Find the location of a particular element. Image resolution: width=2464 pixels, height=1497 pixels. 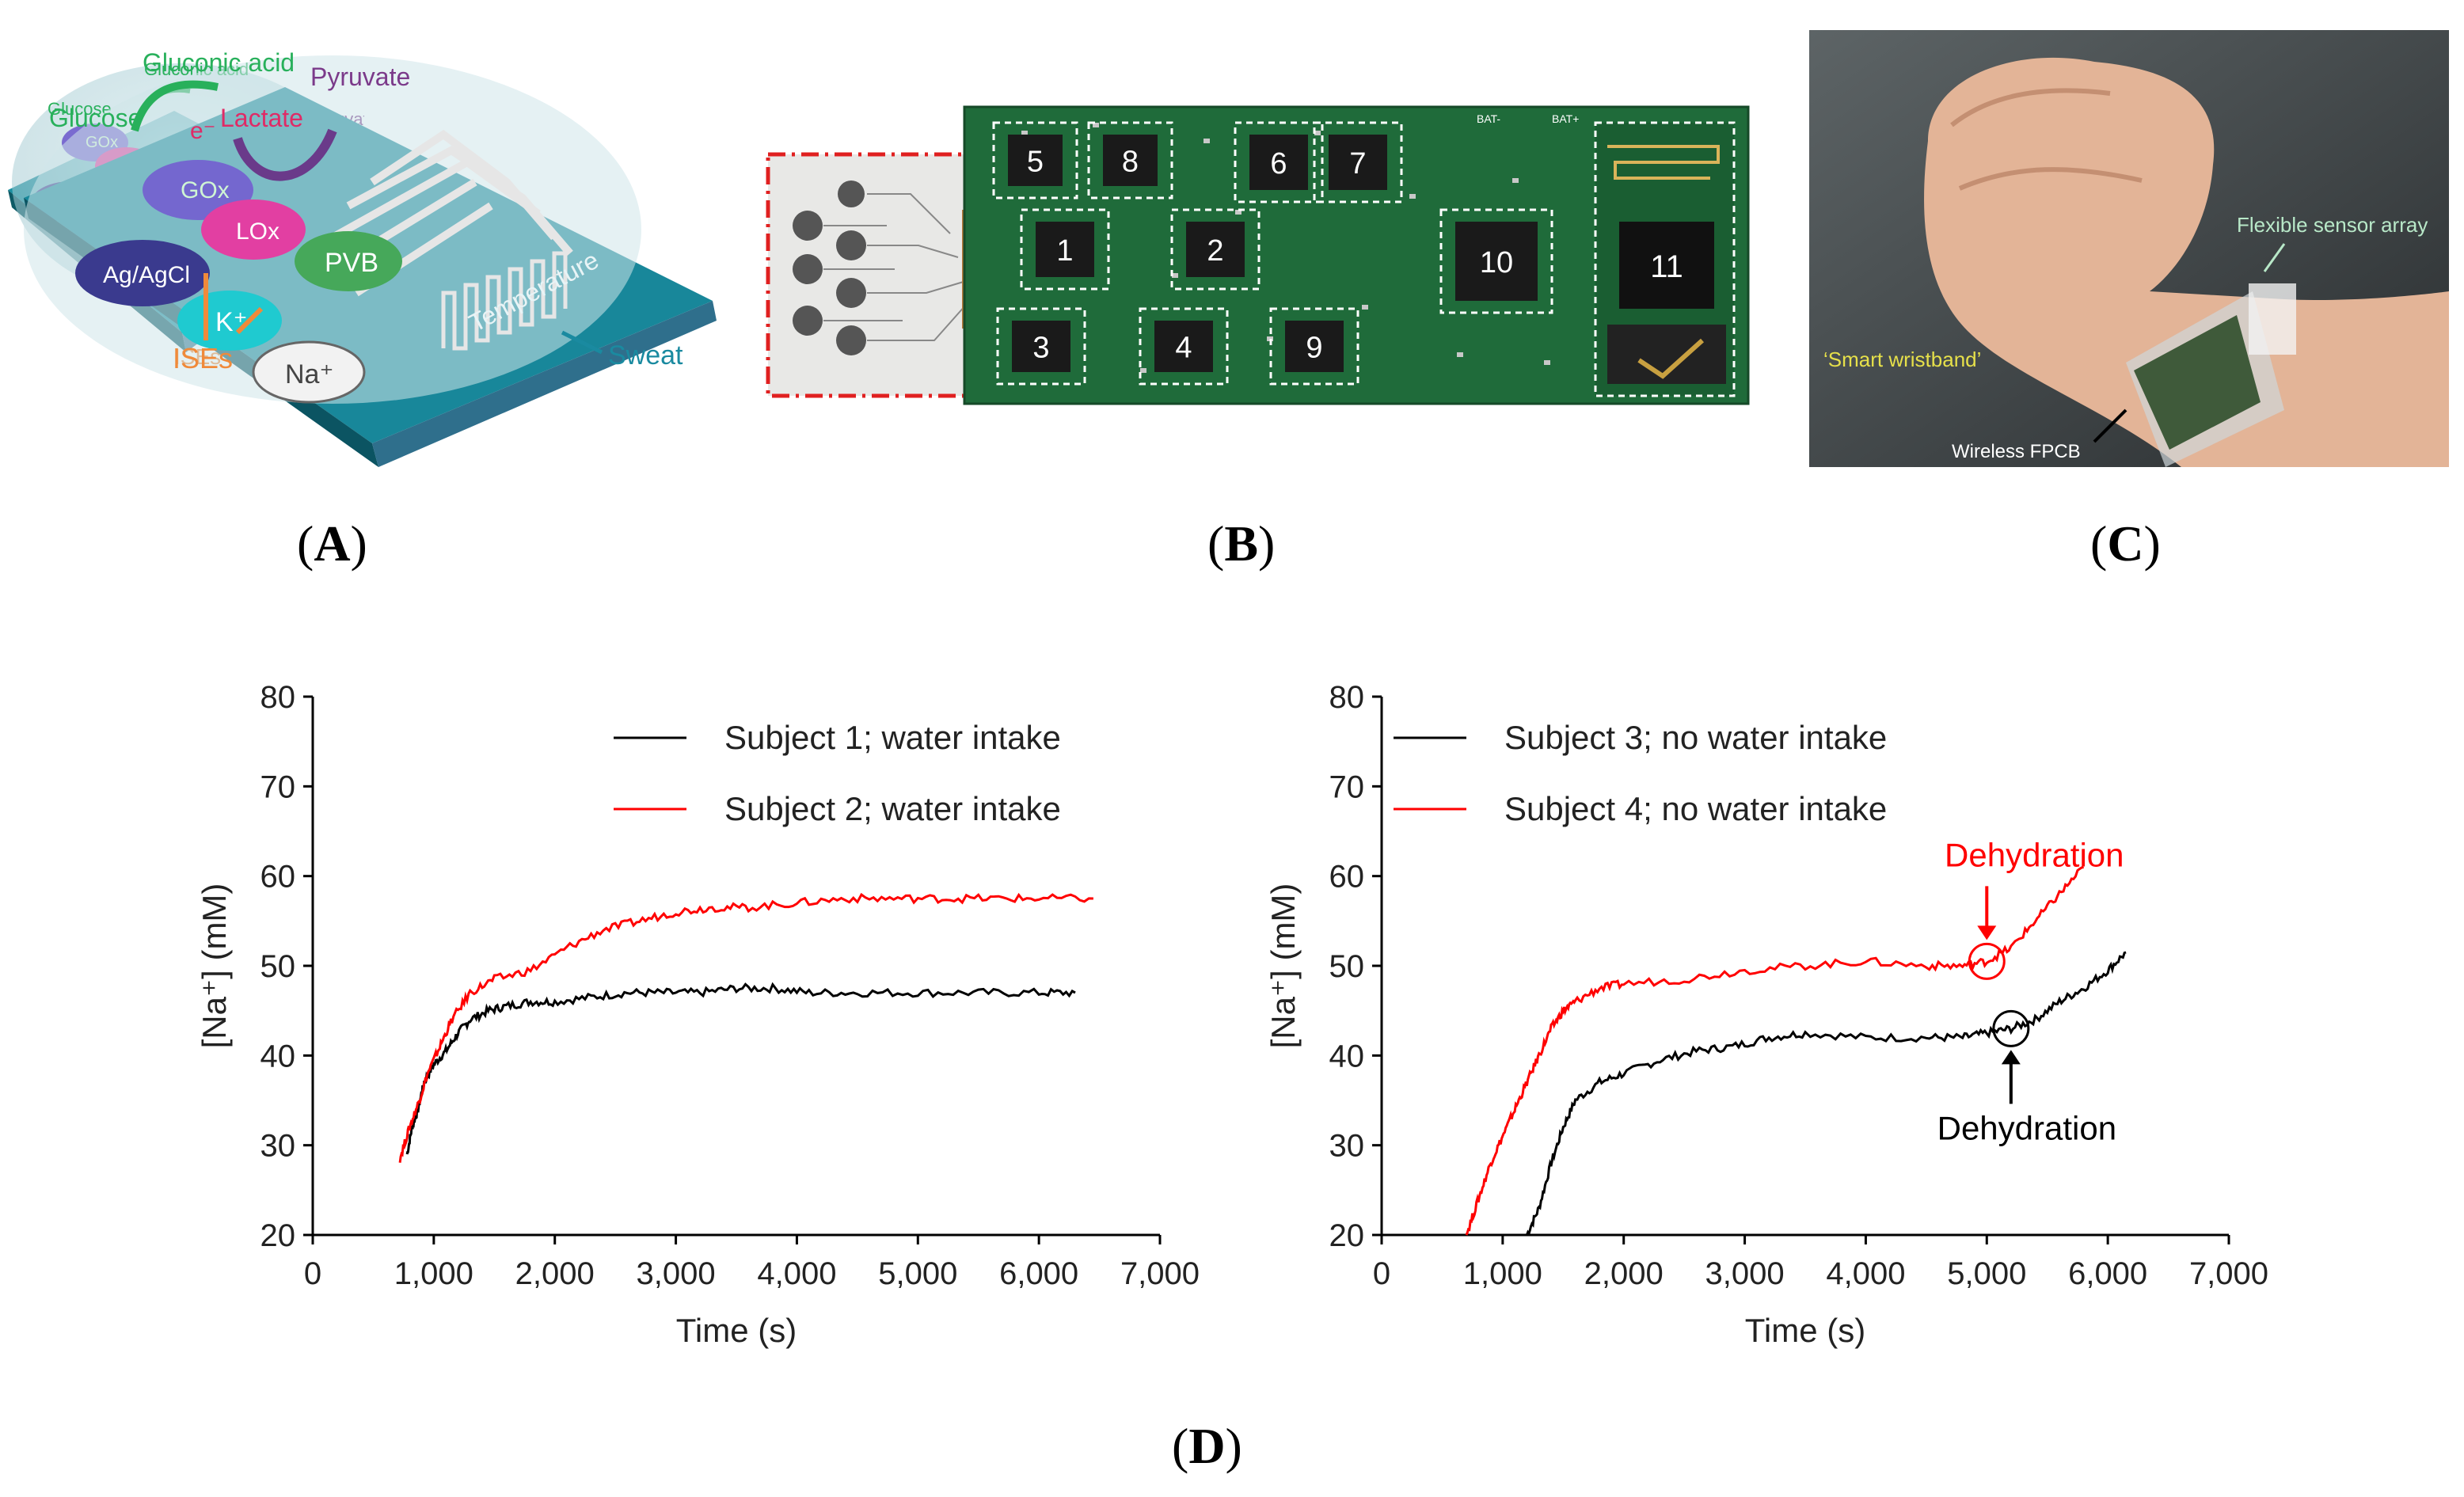

fpcb-on-wrist is located at coordinates (2197, 382).